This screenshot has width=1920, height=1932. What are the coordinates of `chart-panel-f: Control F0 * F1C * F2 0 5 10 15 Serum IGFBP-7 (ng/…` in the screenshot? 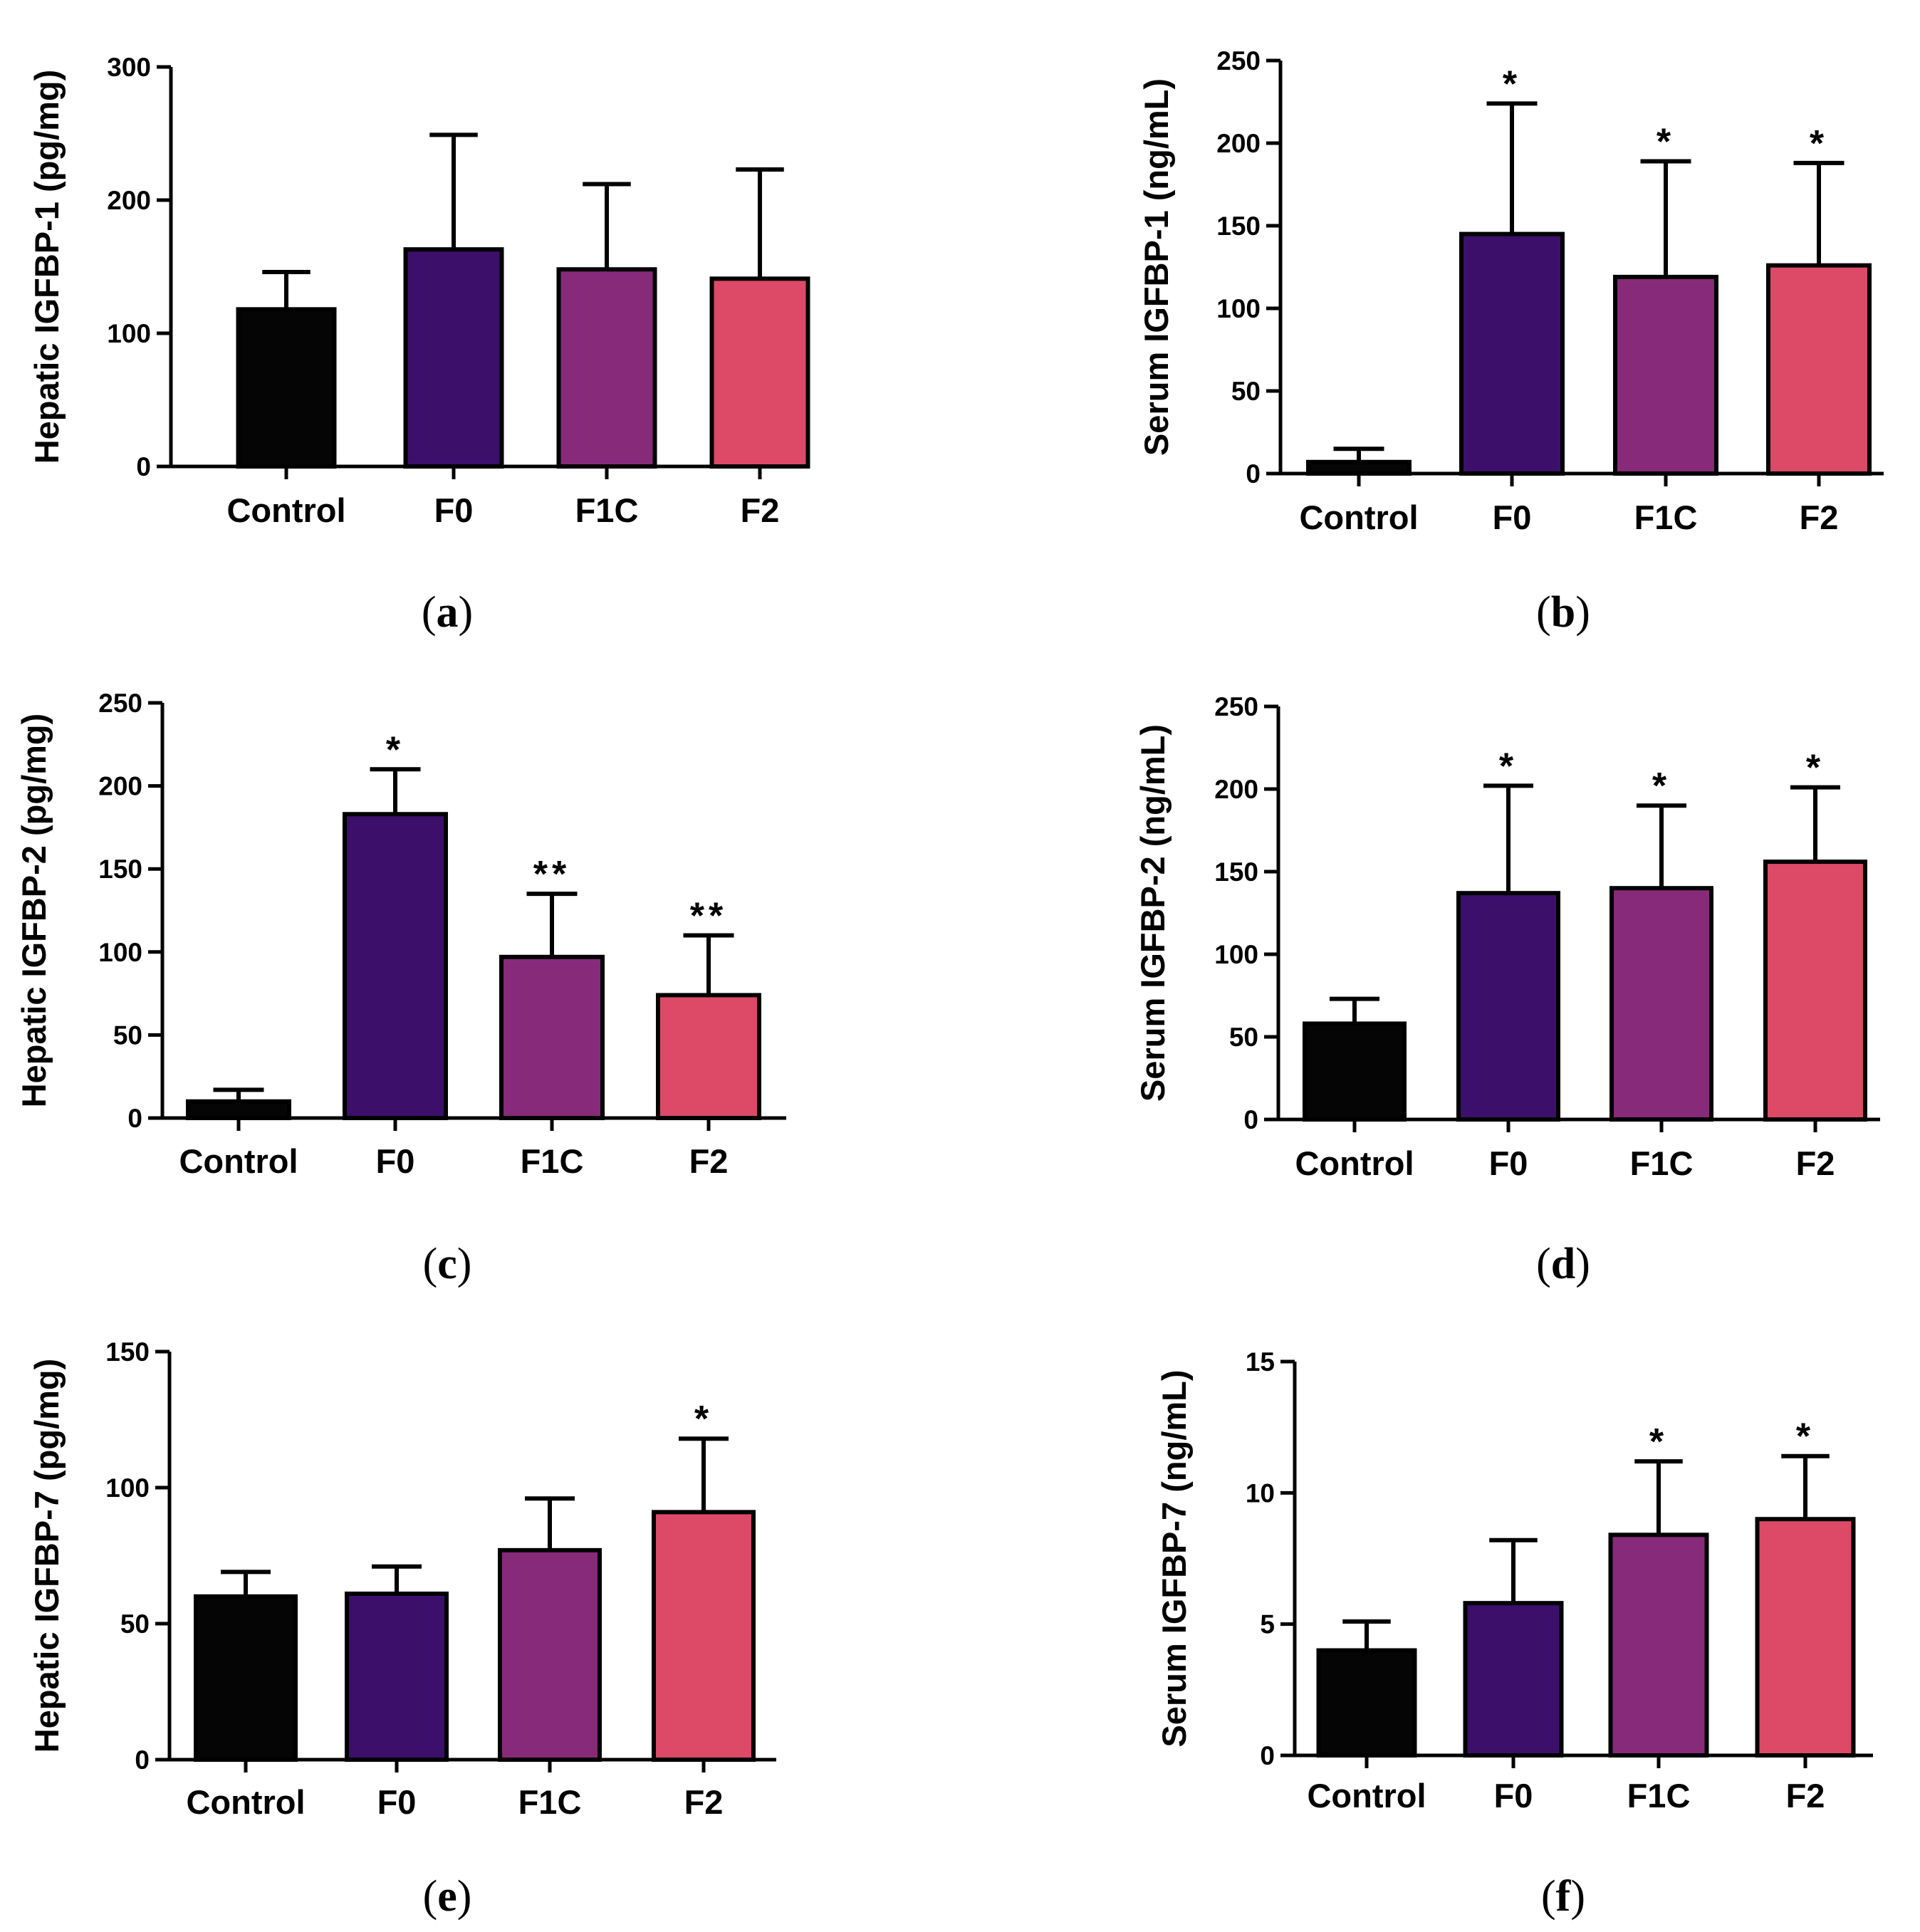 It's located at (1514, 1634).